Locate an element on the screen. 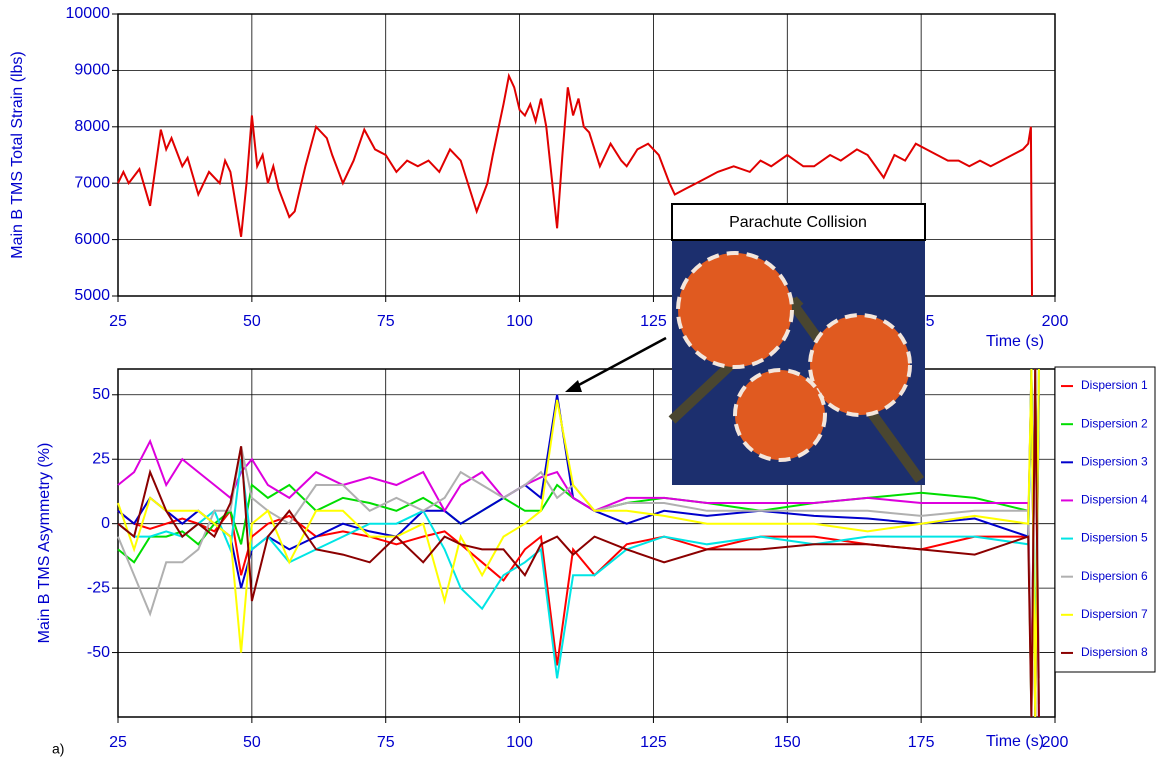 The image size is (1169, 762). legend-label: Dispersion 4 is located at coordinates (1114, 500).